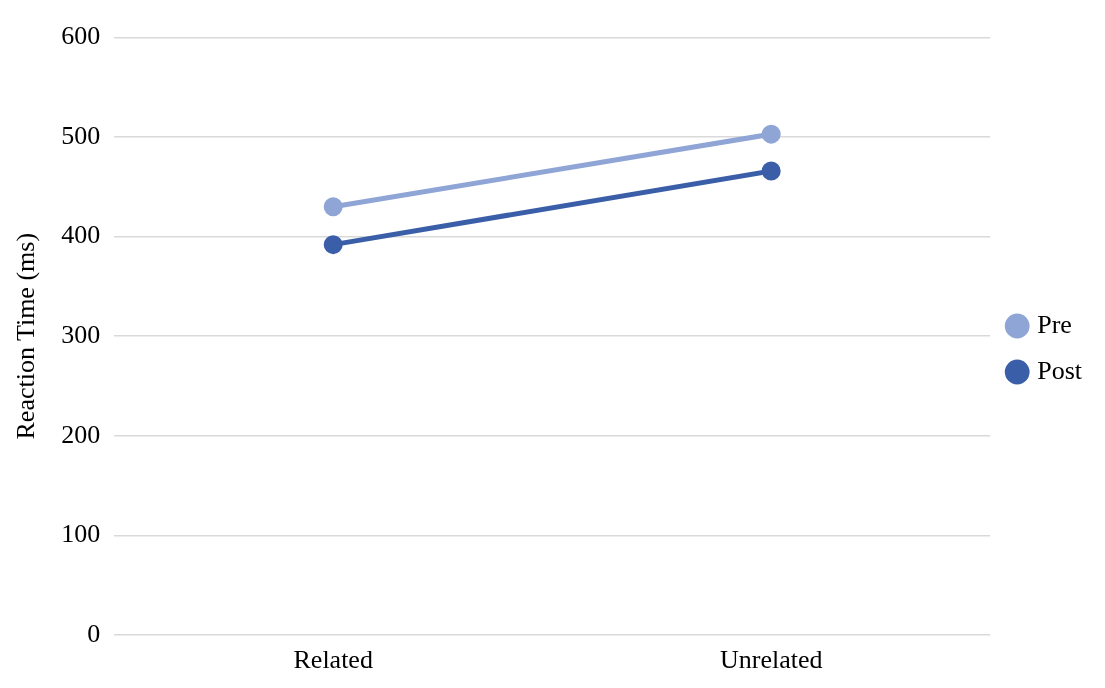  I want to click on y-tick-label: 100, so click(81, 534).